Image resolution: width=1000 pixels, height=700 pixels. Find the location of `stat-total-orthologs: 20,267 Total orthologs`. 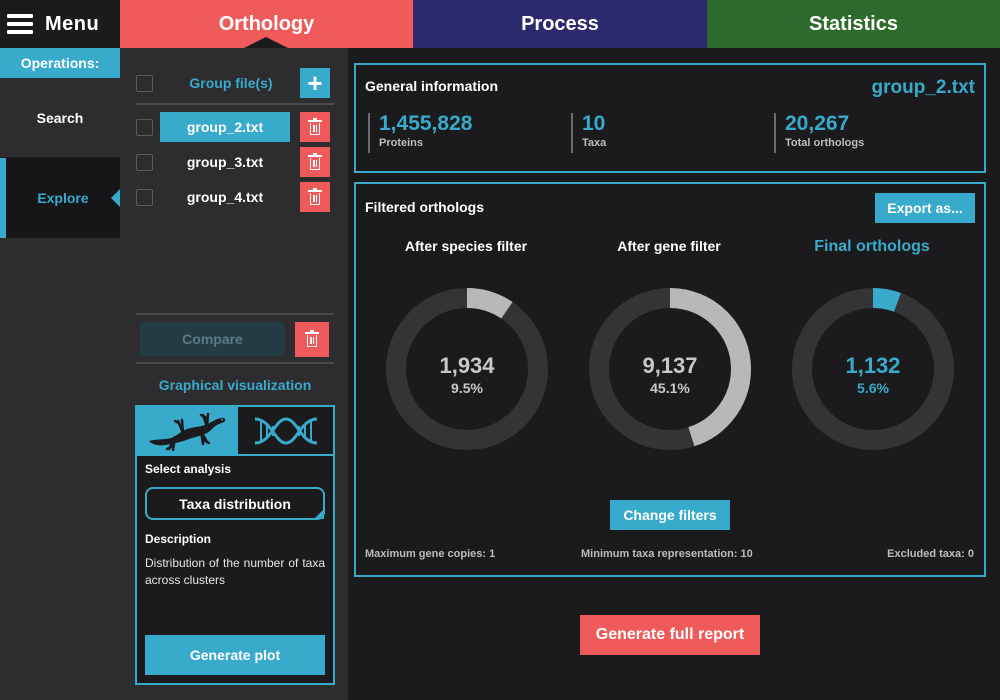

stat-total-orthologs: 20,267 Total orthologs is located at coordinates (819, 133).